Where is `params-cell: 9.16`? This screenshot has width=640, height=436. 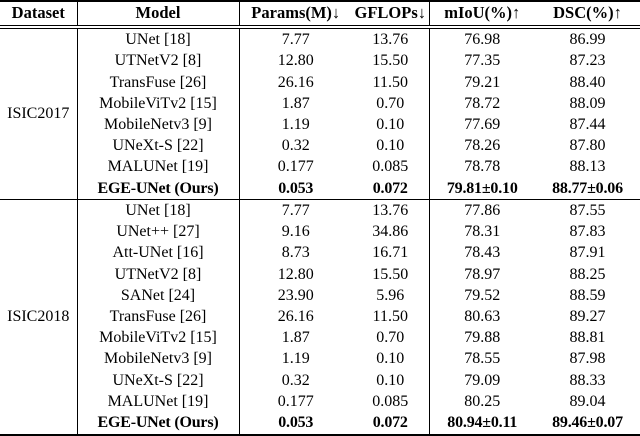
params-cell: 9.16 is located at coordinates (295, 232).